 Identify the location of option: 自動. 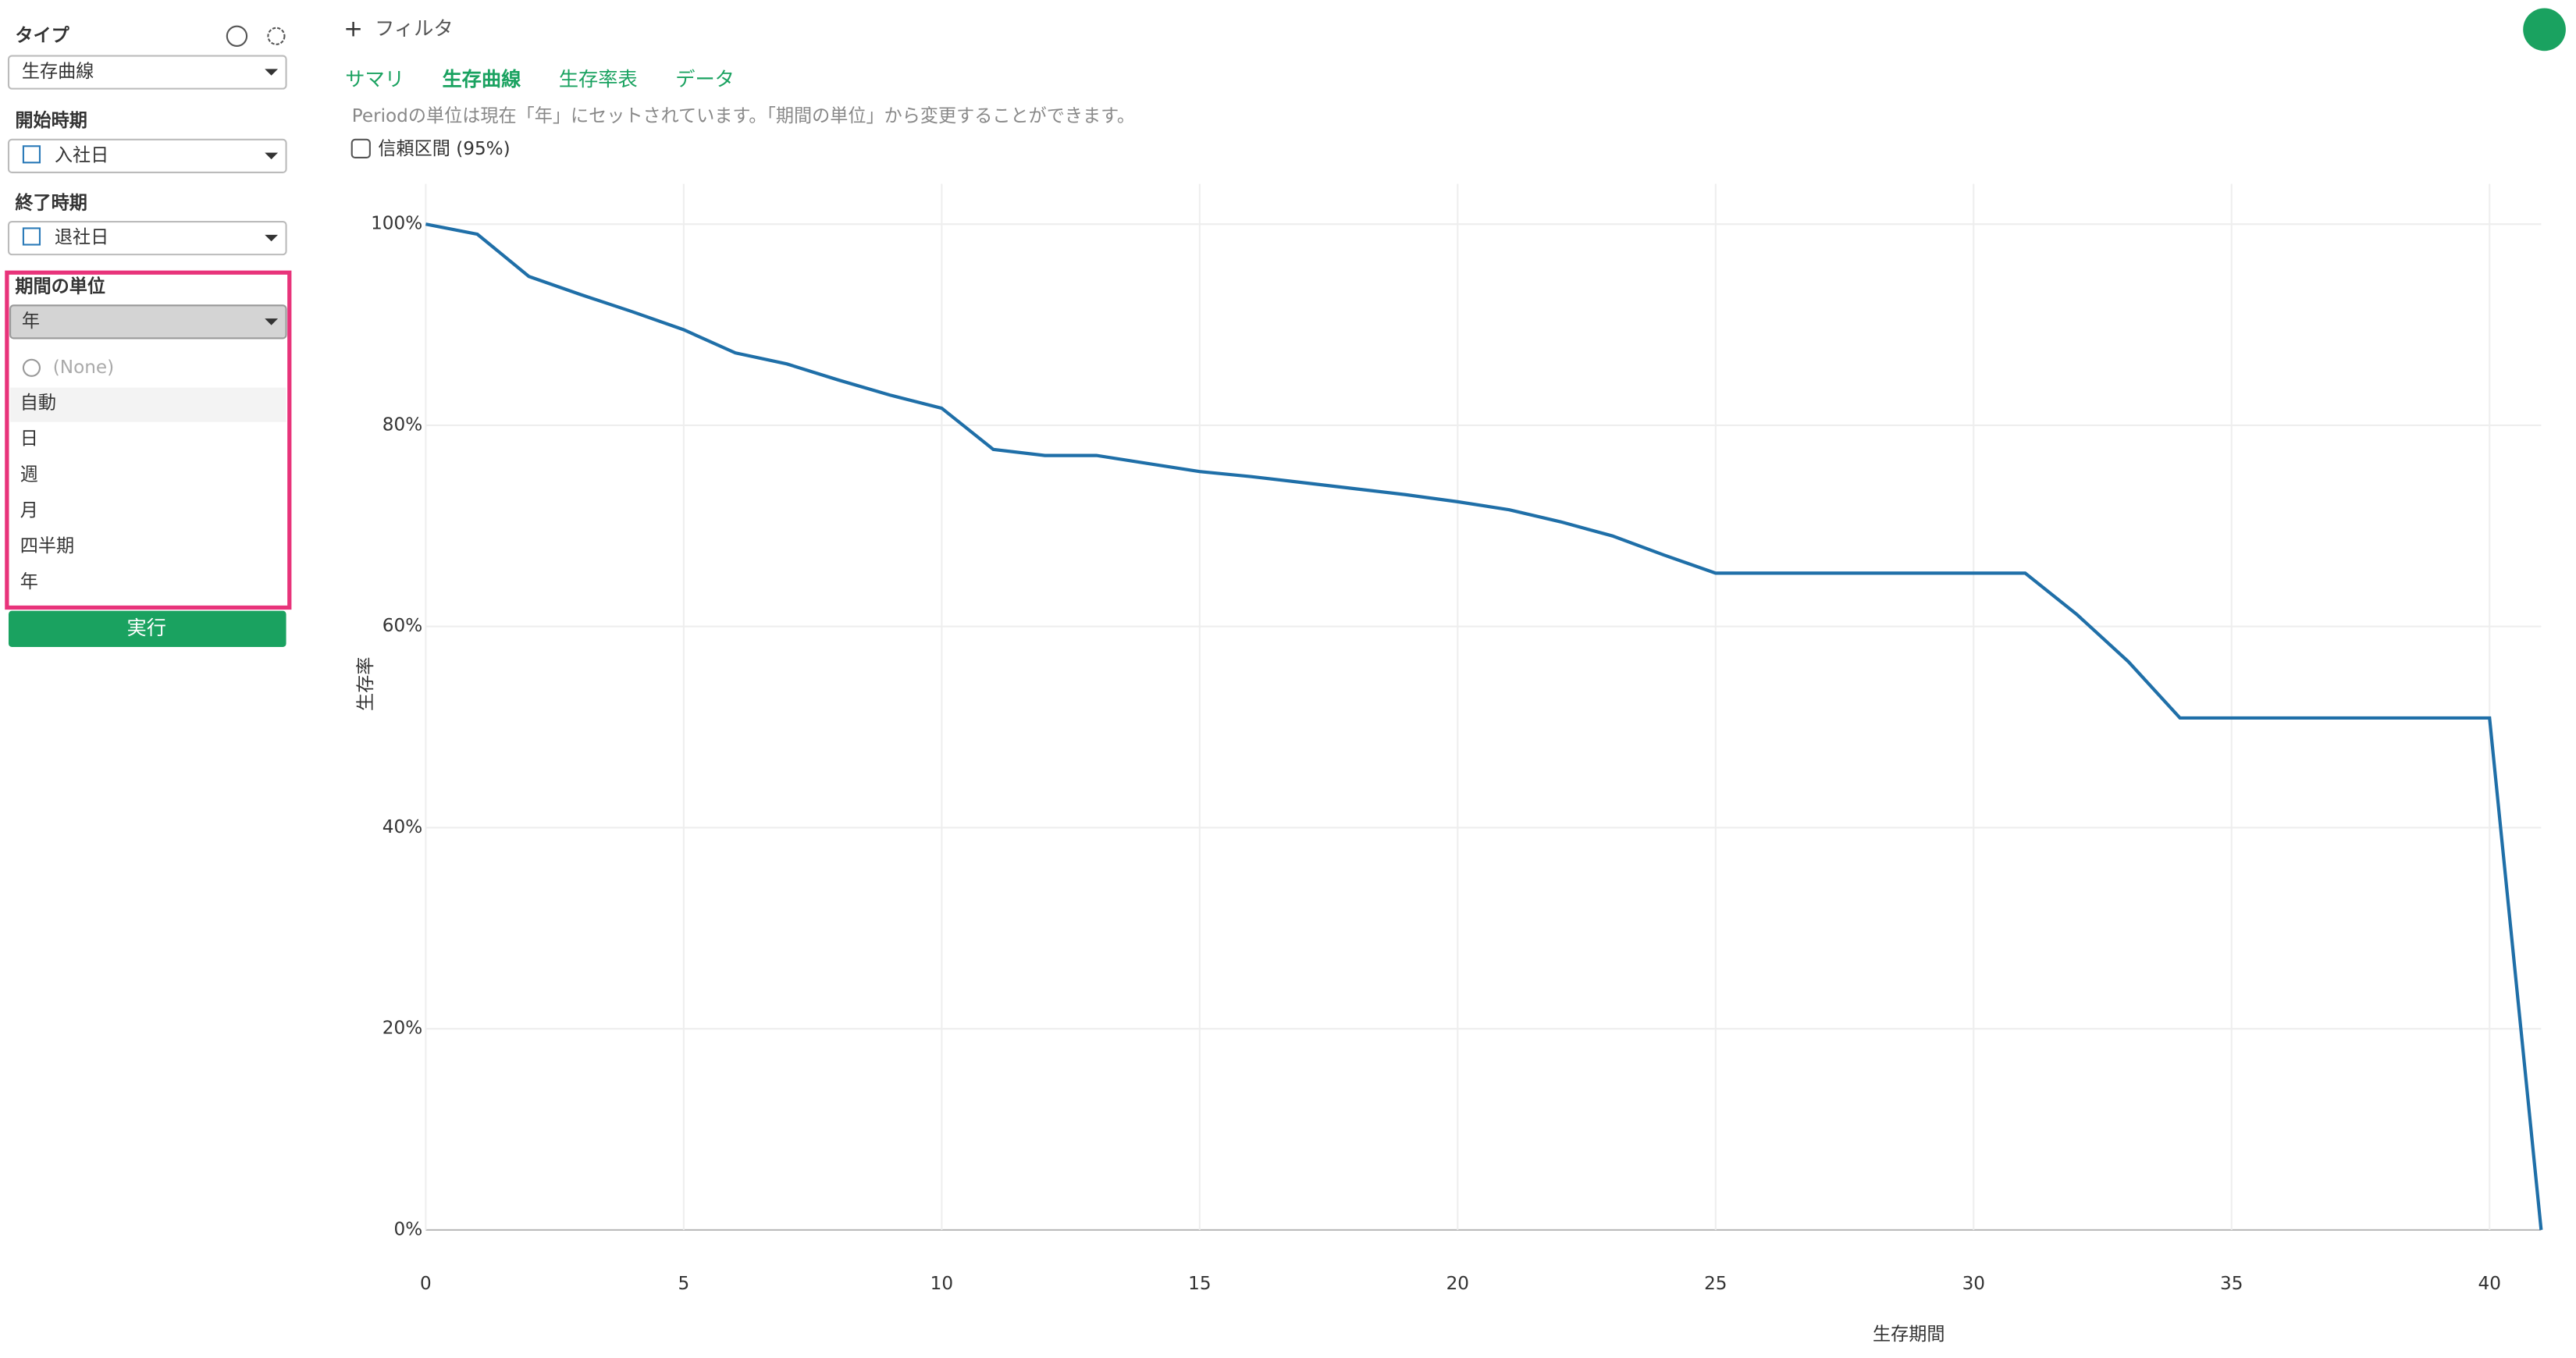
(38, 403).